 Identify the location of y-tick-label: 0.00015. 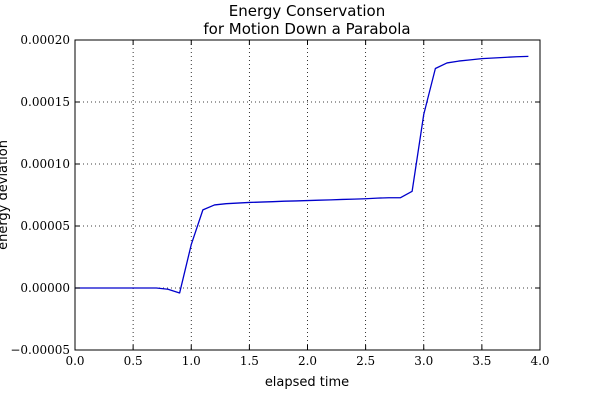
(45, 102).